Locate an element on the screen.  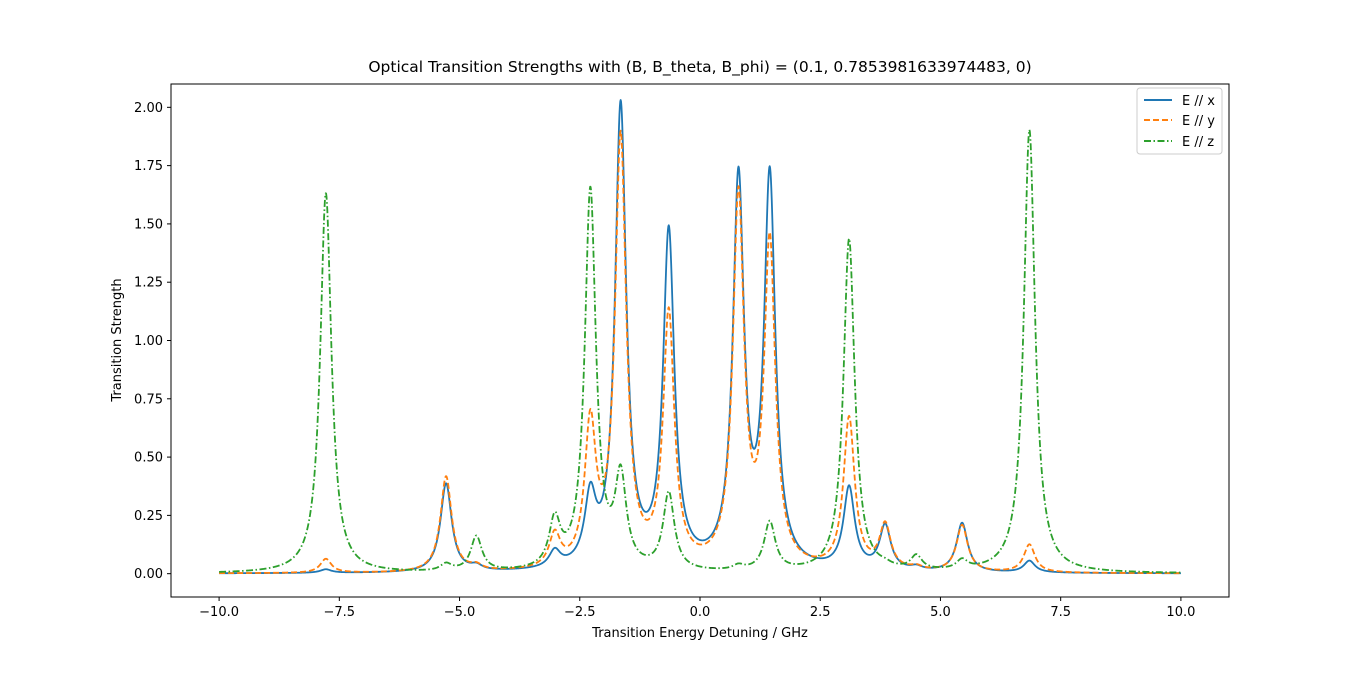
x-tick-label: 5.0 is located at coordinates (940, 612).